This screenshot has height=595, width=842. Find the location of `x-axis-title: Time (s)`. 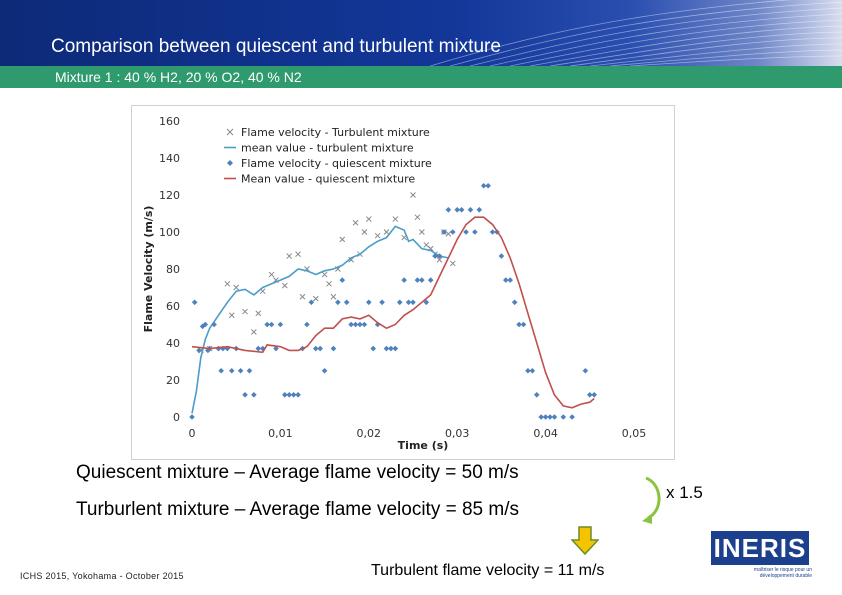

x-axis-title: Time (s) is located at coordinates (423, 445).